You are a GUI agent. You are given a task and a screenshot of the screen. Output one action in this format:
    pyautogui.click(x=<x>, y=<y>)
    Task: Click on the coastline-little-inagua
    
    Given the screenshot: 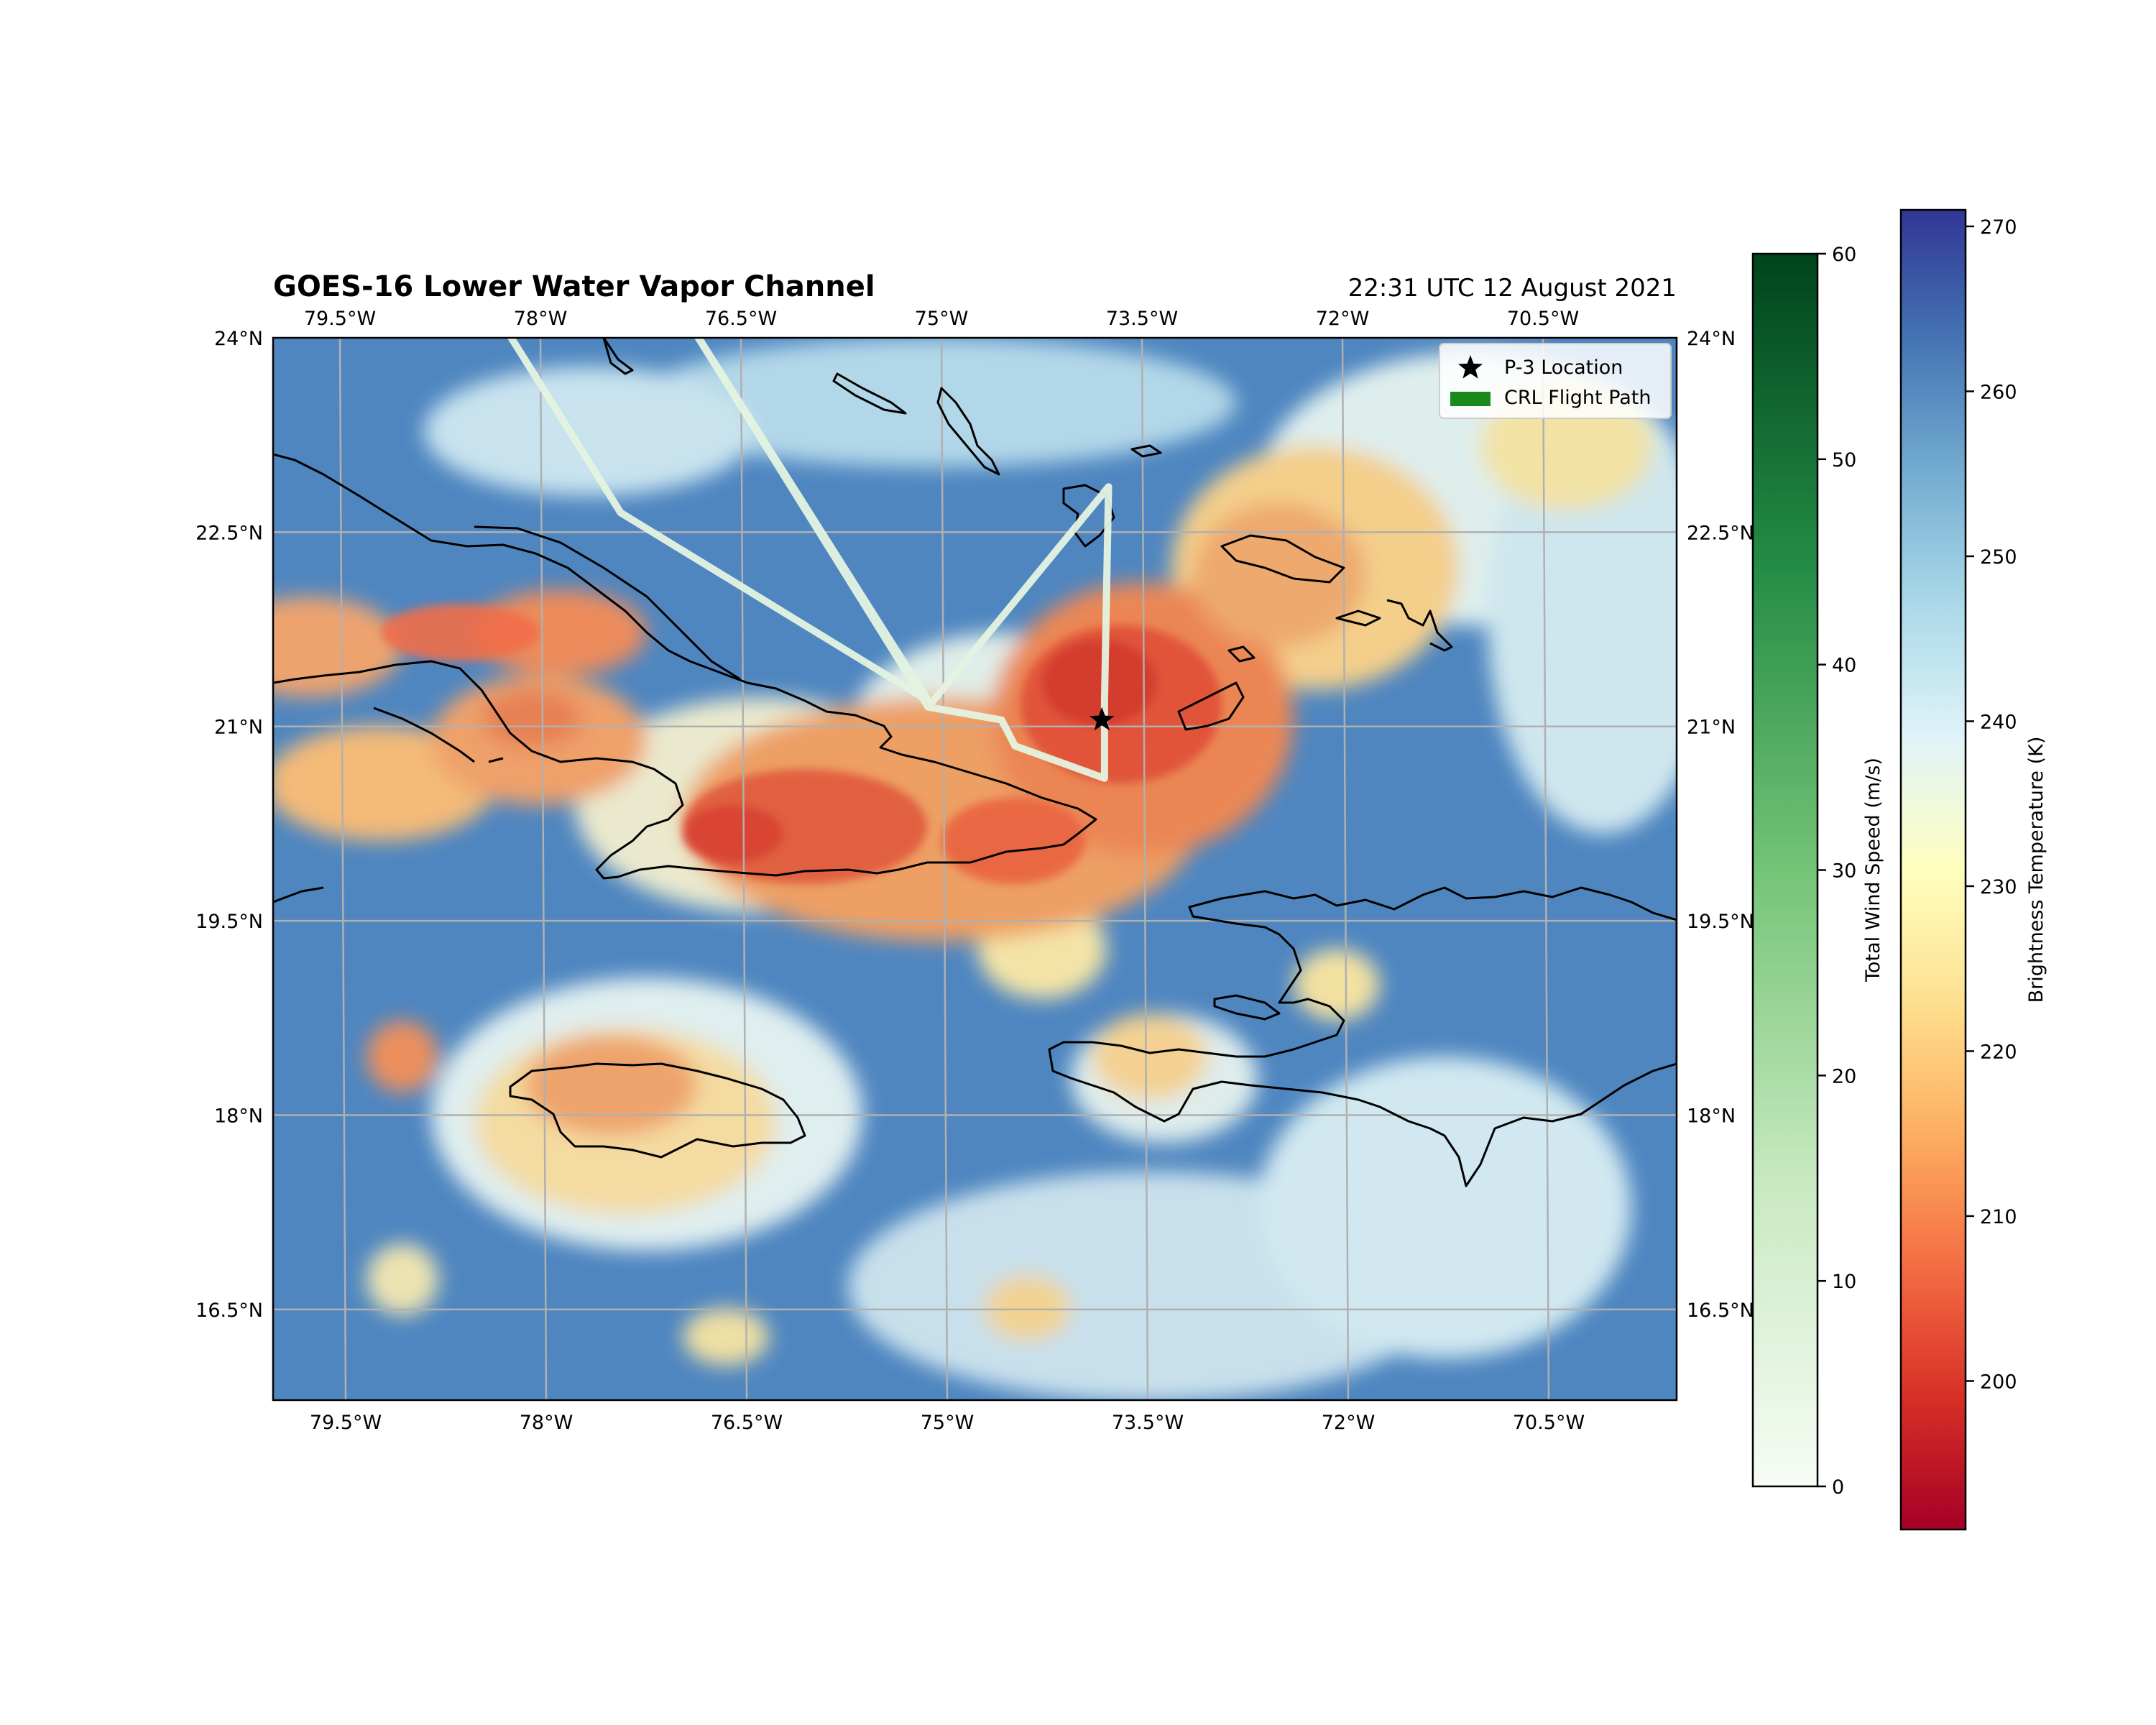 What is the action you would take?
    pyautogui.click(x=1146, y=451)
    